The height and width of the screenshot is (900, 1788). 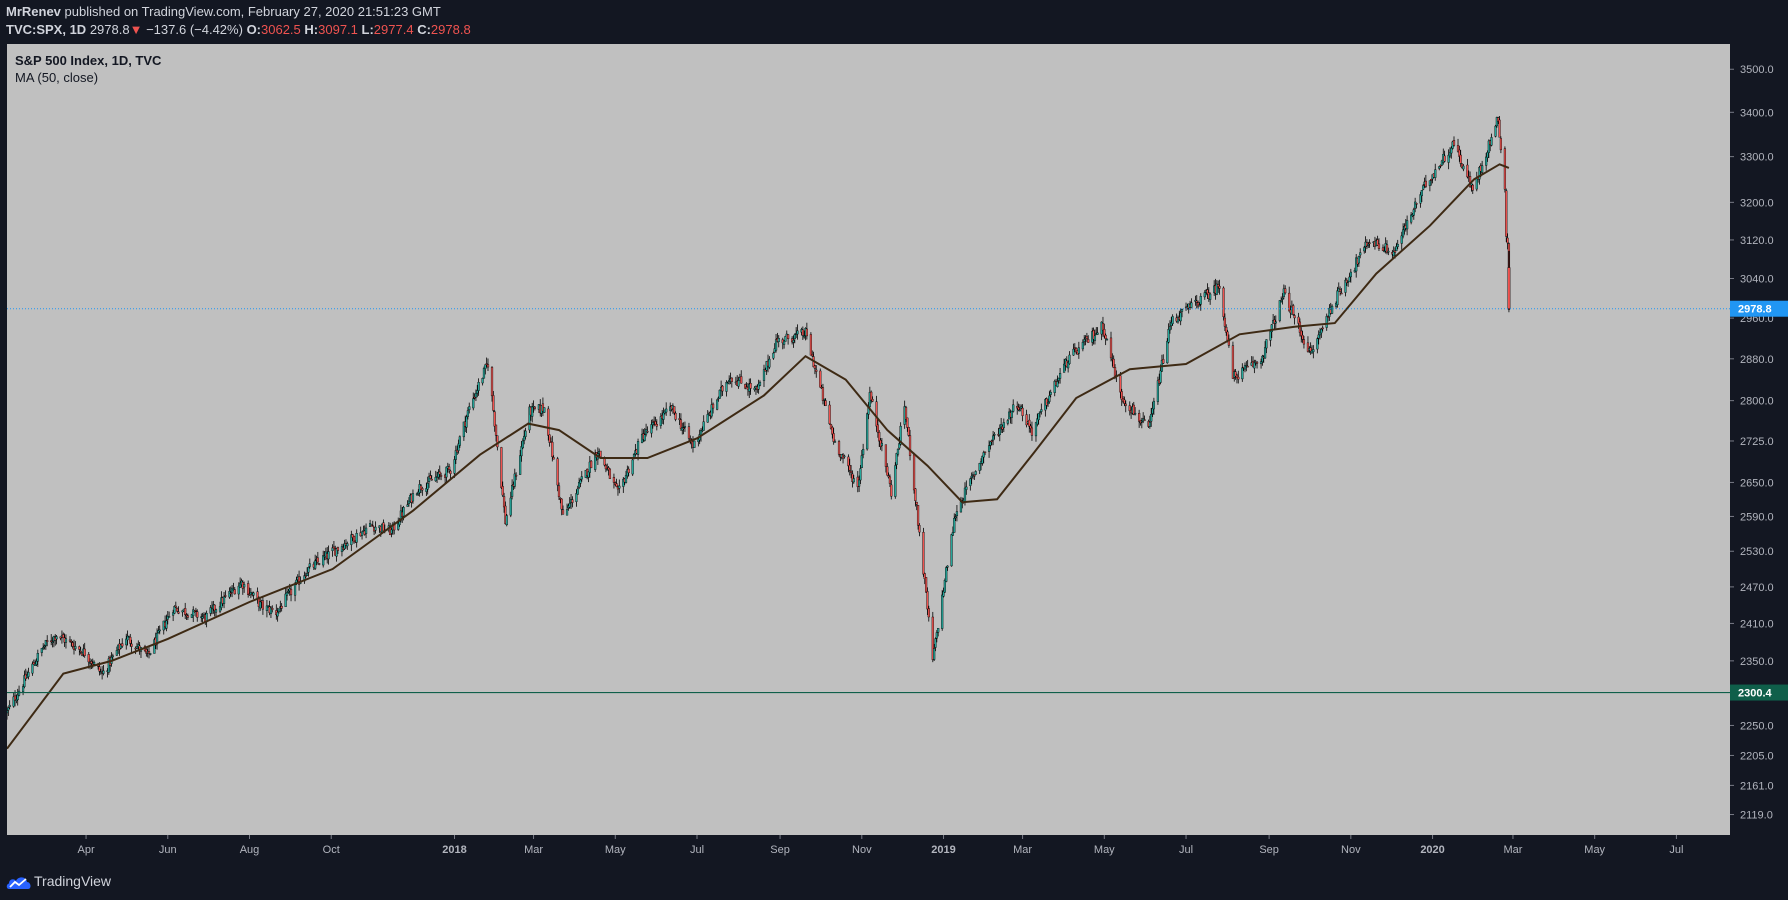 What do you see at coordinates (19, 882) in the screenshot?
I see `tradingview-cloud-icon` at bounding box center [19, 882].